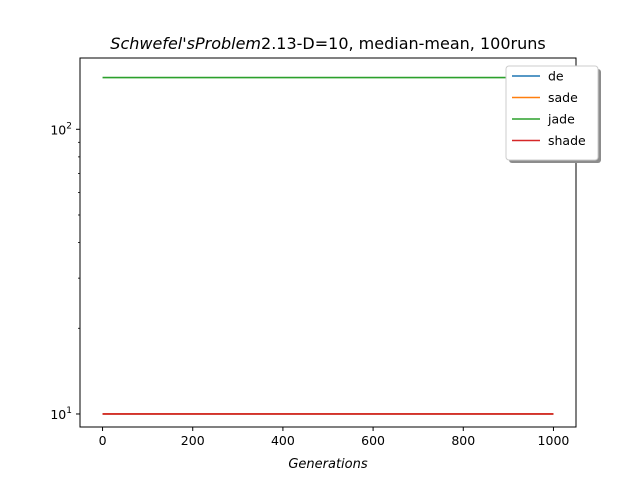 The image size is (640, 480). What do you see at coordinates (328, 464) in the screenshot?
I see `x-axis-label: Generations` at bounding box center [328, 464].